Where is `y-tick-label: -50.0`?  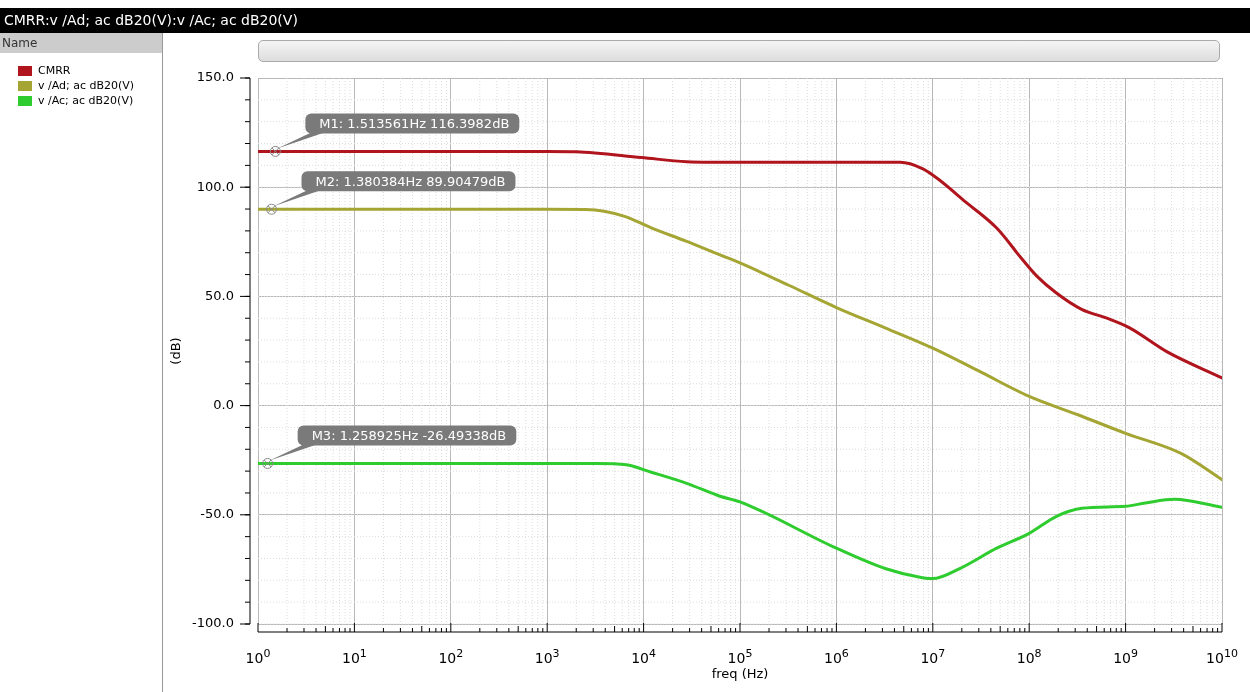
y-tick-label: -50.0 is located at coordinates (217, 514).